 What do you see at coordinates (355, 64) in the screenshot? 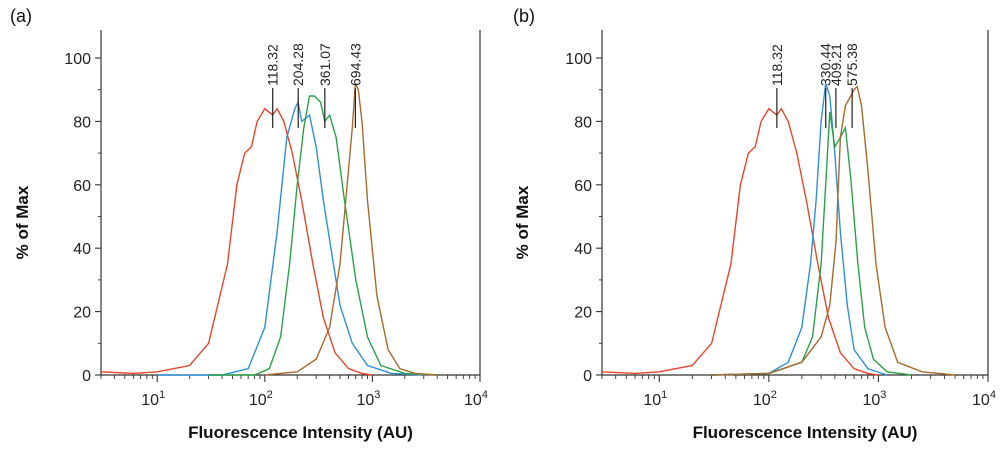
I see `peak-label: 694.43` at bounding box center [355, 64].